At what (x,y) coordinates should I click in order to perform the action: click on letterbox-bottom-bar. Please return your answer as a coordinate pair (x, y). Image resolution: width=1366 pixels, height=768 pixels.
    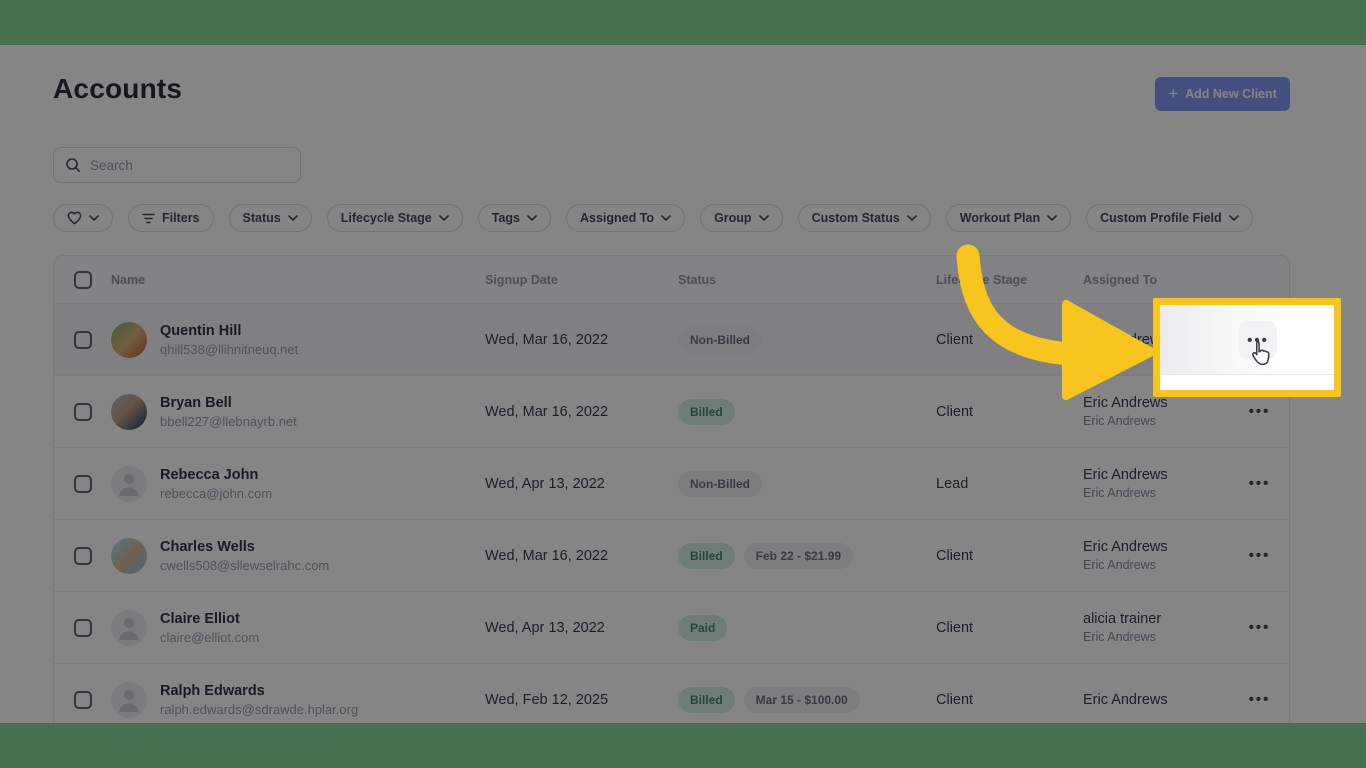
    Looking at the image, I should click on (683, 745).